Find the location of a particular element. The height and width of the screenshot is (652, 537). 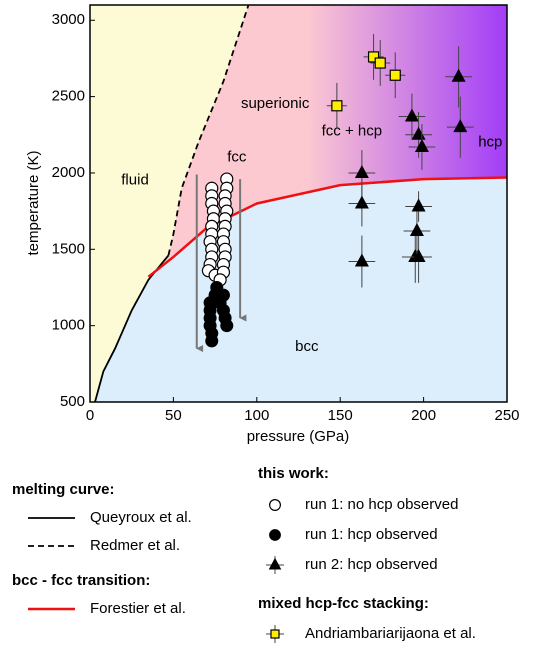

legend-label: Andriambariarijaona et al. is located at coordinates (390, 633).